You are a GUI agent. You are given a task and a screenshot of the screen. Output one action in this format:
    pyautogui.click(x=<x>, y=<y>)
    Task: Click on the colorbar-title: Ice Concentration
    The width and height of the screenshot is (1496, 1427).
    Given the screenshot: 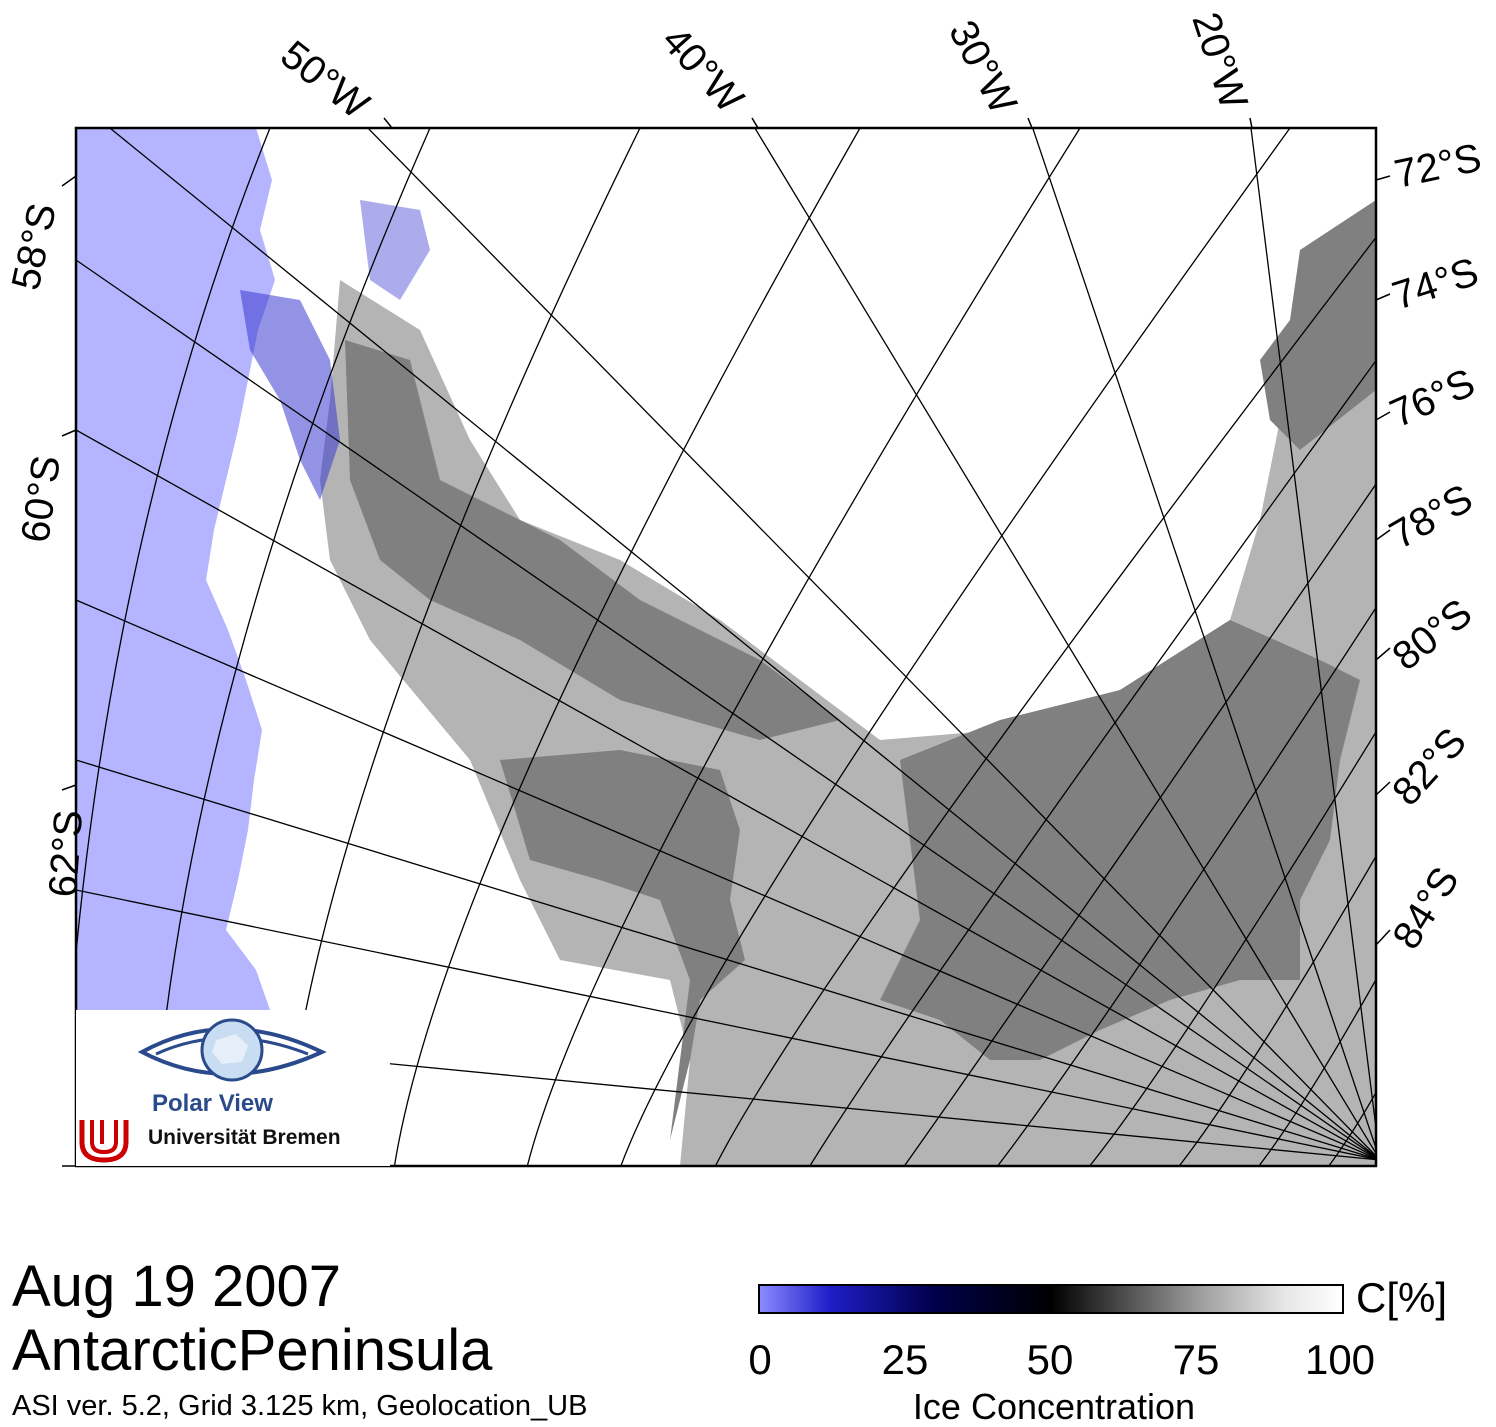 What is the action you would take?
    pyautogui.click(x=1054, y=1406)
    